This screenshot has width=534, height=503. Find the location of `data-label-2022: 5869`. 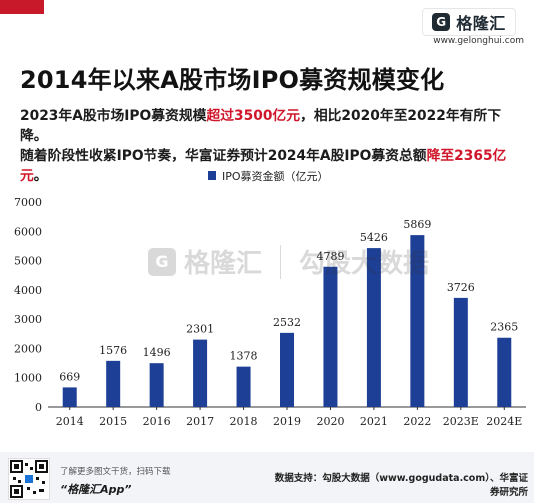

data-label-2022: 5869 is located at coordinates (417, 224).